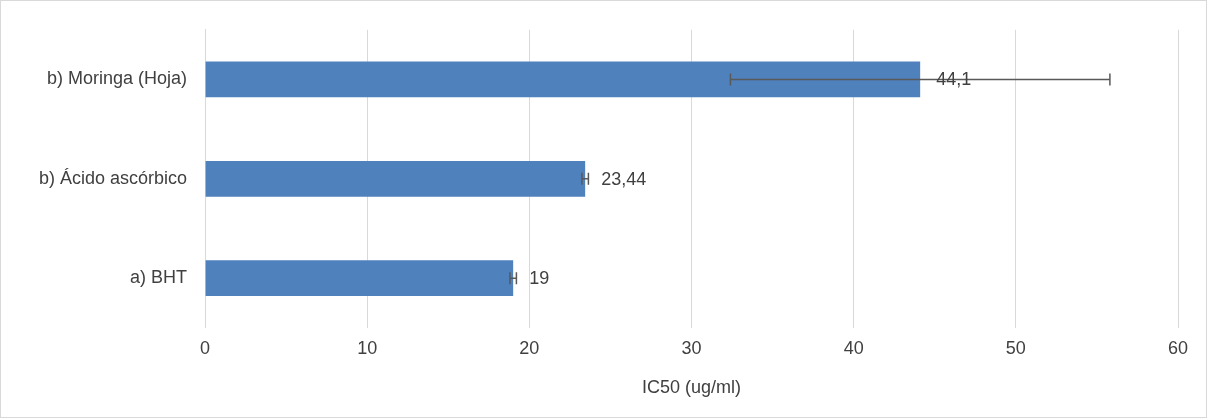 This screenshot has width=1207, height=418. Describe the element at coordinates (853, 347) in the screenshot. I see `x-tick-label: 40` at that location.